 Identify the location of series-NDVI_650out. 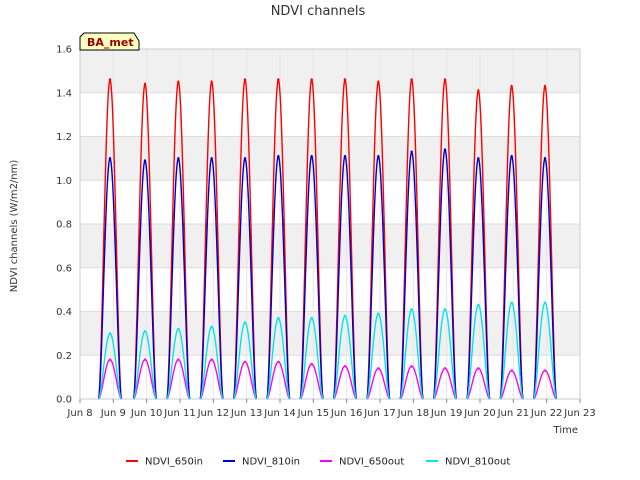
(327, 379).